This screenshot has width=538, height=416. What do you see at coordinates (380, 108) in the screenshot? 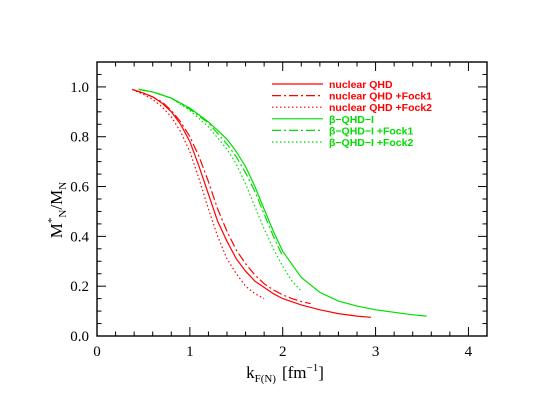
I see `legend-label-3: nuclear QHD +Fock2` at bounding box center [380, 108].